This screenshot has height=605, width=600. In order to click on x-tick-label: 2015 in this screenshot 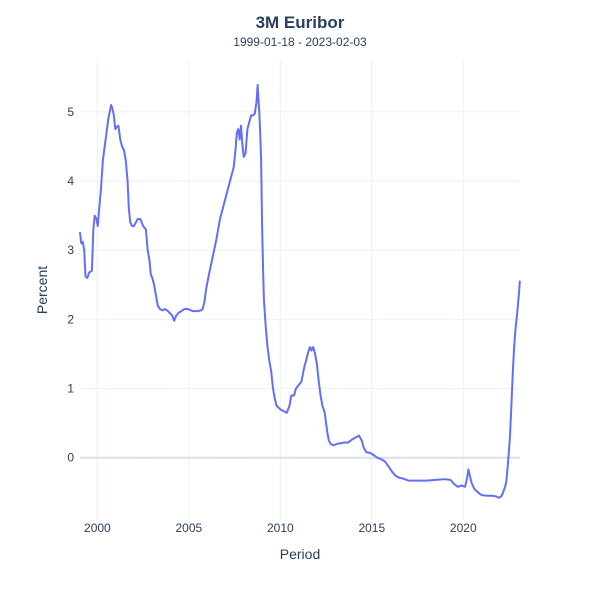, I will do `click(371, 528)`.